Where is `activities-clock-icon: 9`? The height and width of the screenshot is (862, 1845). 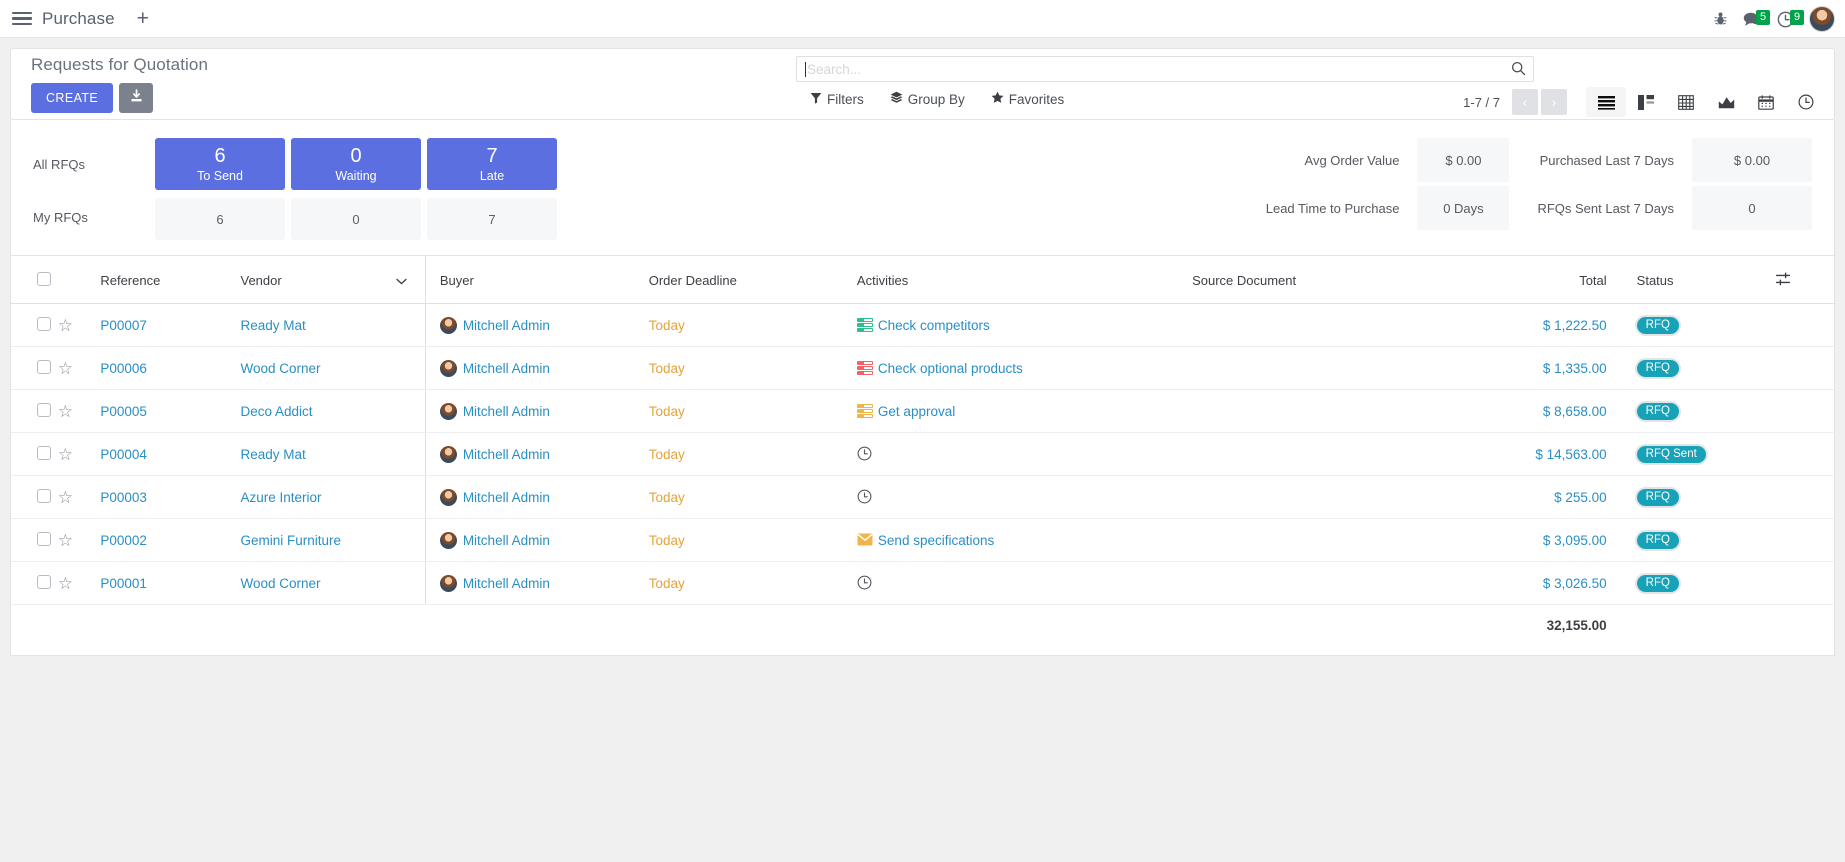 activities-clock-icon: 9 is located at coordinates (1791, 18).